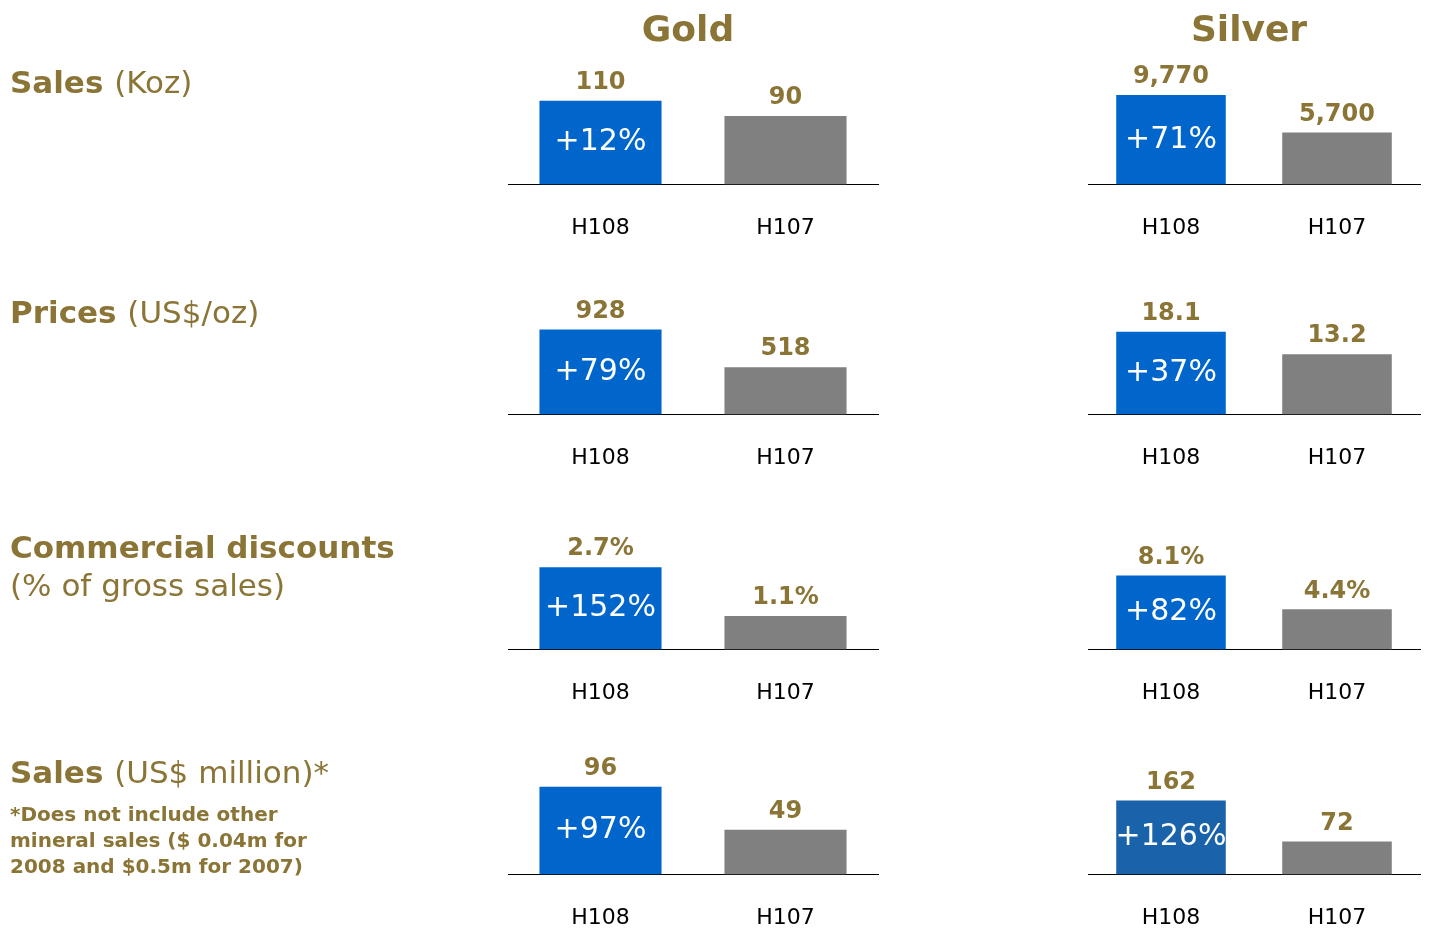 This screenshot has height=946, width=1432. Describe the element at coordinates (1171, 137) in the screenshot. I see `annotation: +71%` at that location.